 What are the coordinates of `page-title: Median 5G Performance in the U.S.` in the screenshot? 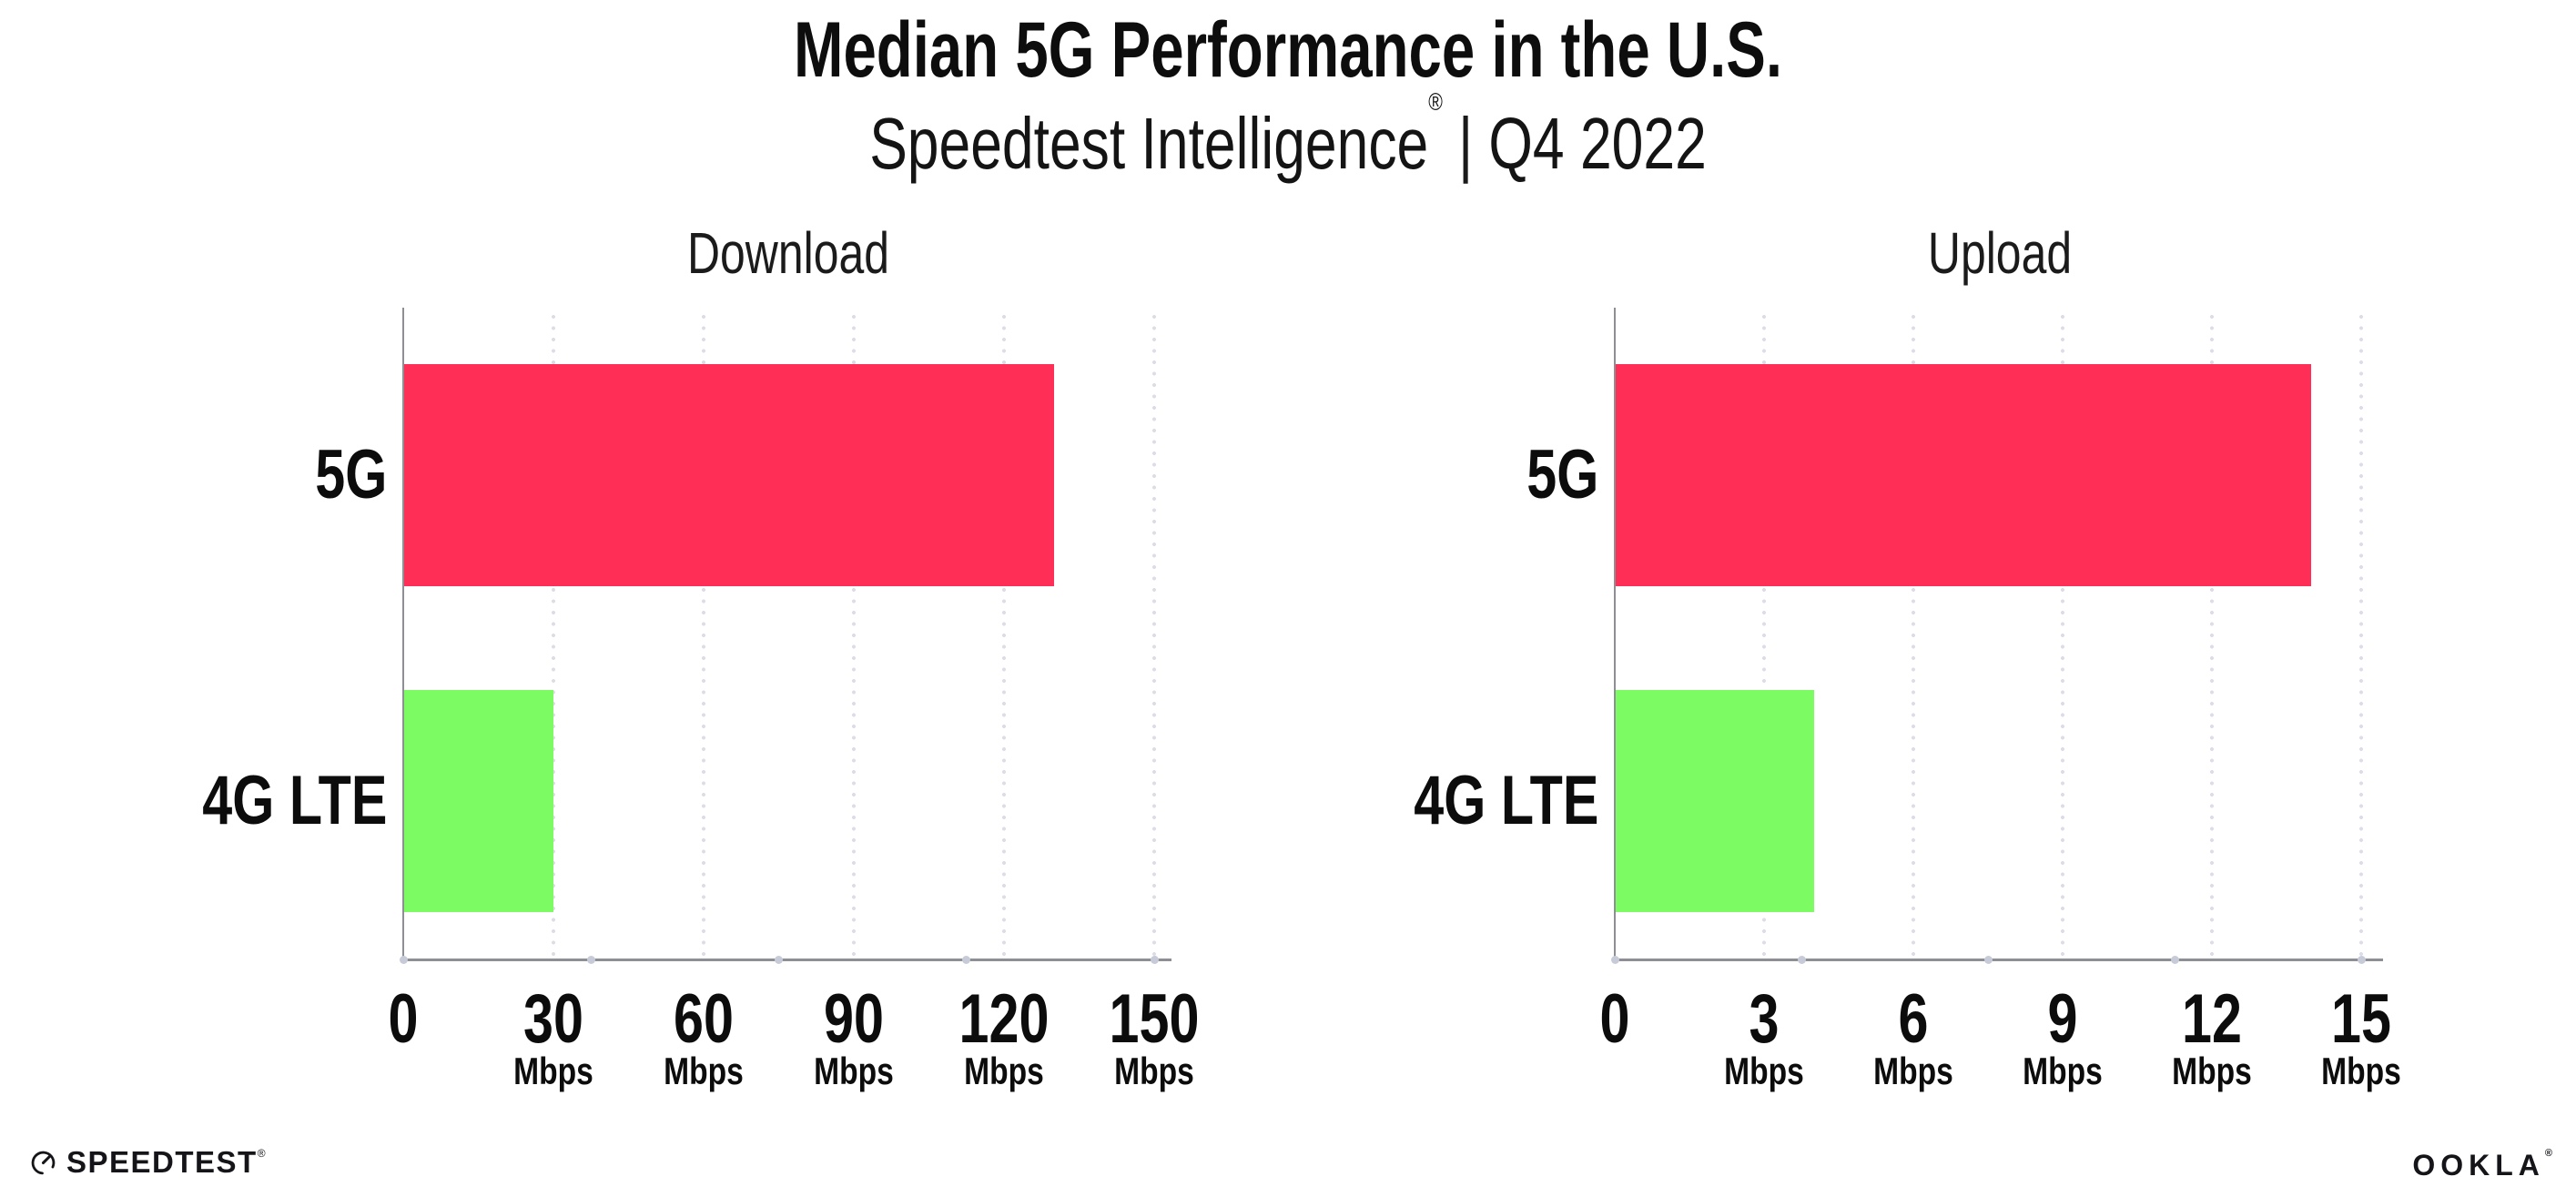 It's located at (1288, 50).